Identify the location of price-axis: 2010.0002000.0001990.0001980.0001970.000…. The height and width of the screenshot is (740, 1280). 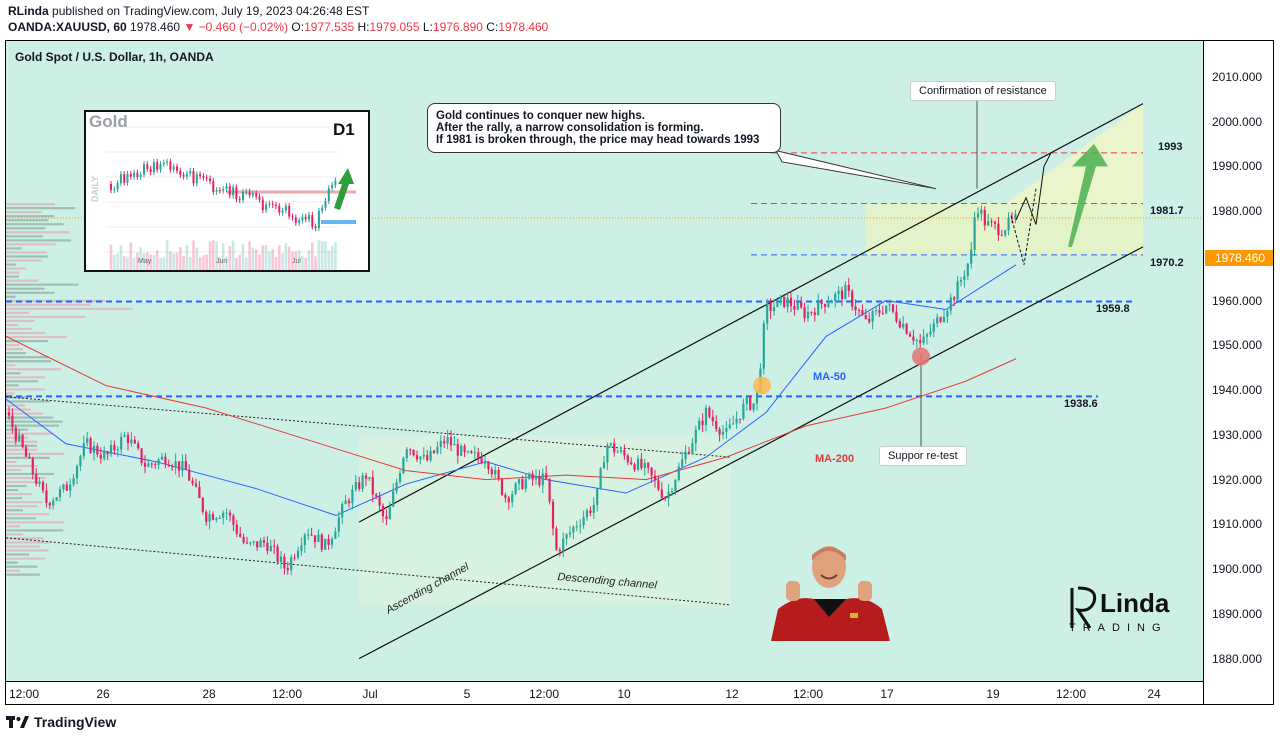
(1238, 372).